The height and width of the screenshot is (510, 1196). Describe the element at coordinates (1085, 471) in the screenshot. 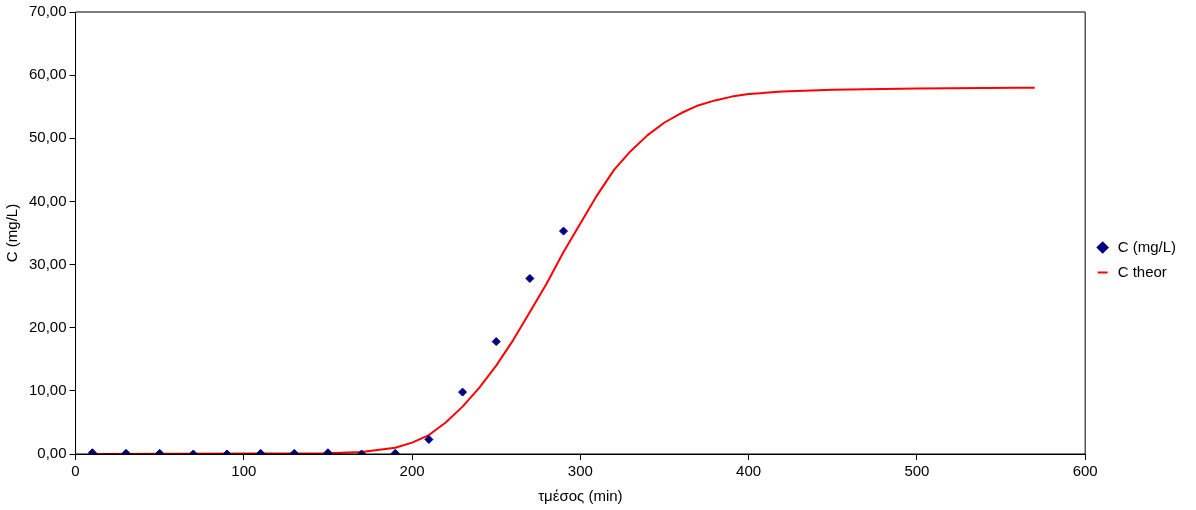

I see `x-tick-label: 600` at that location.